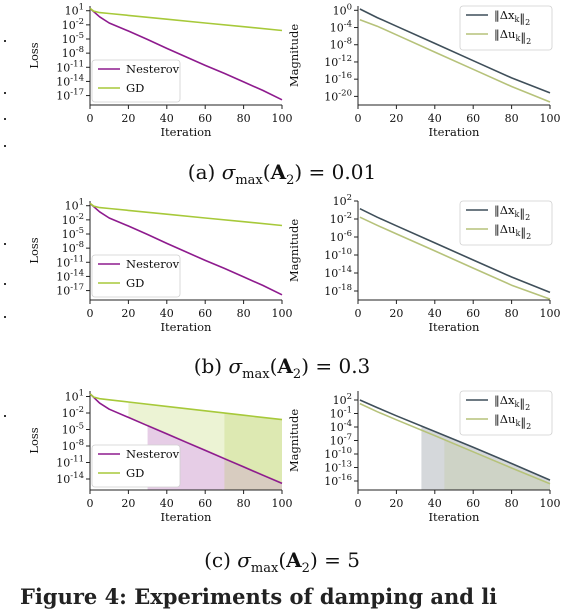  What do you see at coordinates (282, 368) in the screenshot?
I see `caption-b: (b) σmax(A2) = 0.3` at bounding box center [282, 368].